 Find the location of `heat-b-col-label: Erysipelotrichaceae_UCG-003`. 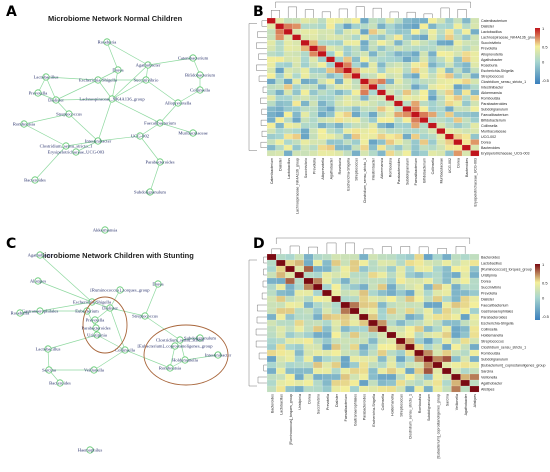

heat-b-col-label: Erysipelotrichaceae_UCG-003 is located at coordinates (475, 182).